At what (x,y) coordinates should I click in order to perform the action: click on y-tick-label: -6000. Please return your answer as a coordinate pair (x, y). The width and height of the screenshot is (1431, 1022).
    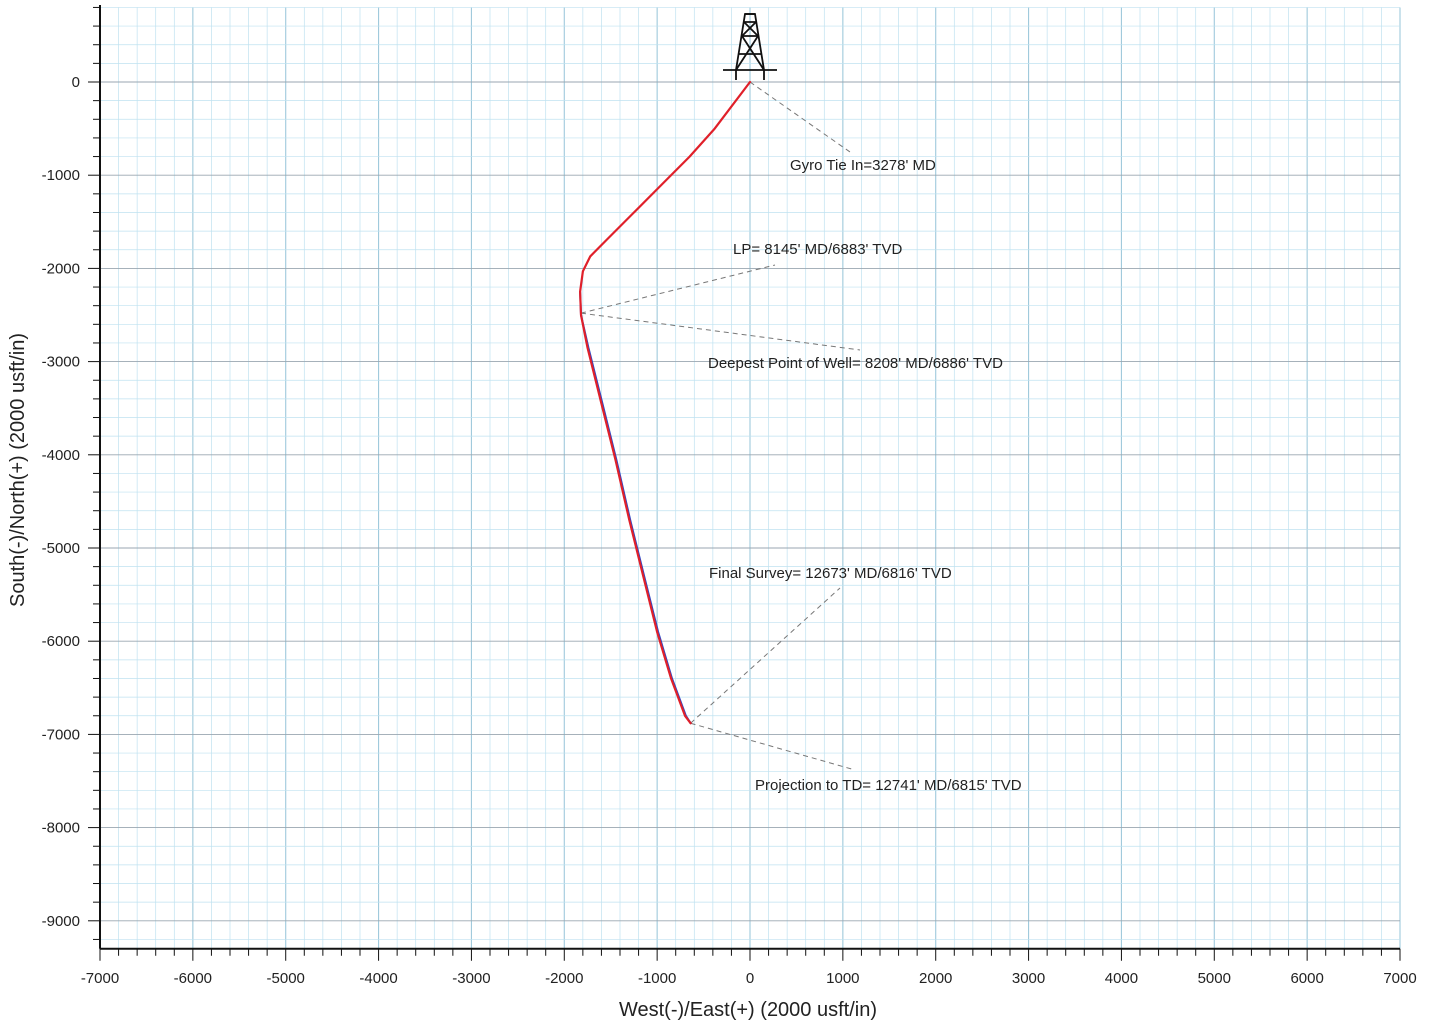
    Looking at the image, I should click on (61, 641).